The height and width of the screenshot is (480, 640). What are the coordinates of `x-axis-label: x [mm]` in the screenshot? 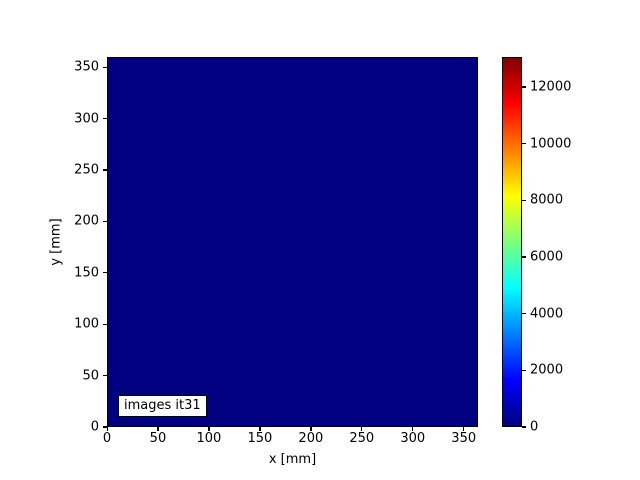 It's located at (292, 459).